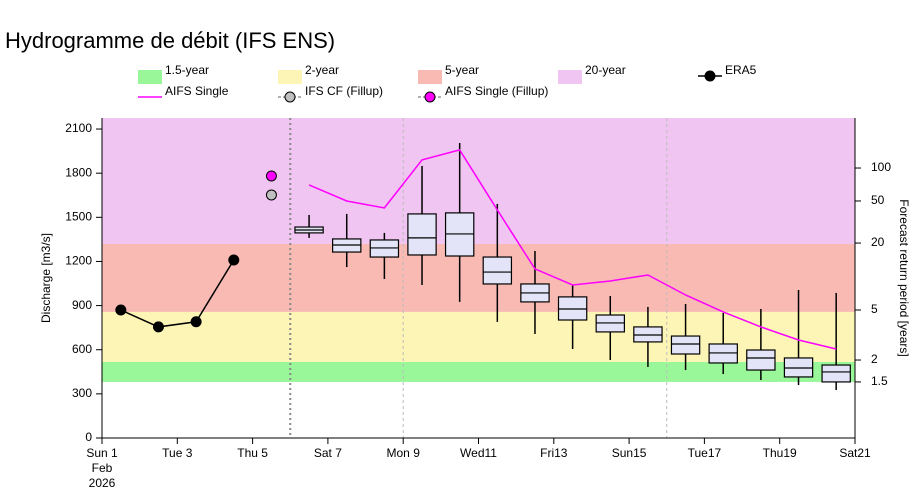 The height and width of the screenshot is (498, 923). Describe the element at coordinates (82, 349) in the screenshot. I see `y-tick-label: 600` at that location.